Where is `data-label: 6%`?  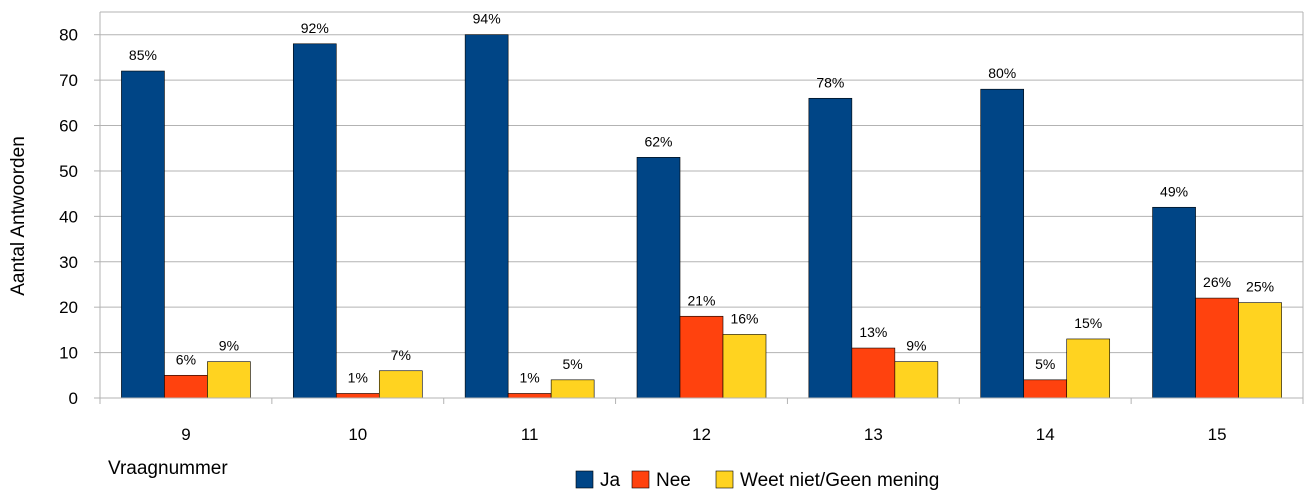
data-label: 6% is located at coordinates (186, 359).